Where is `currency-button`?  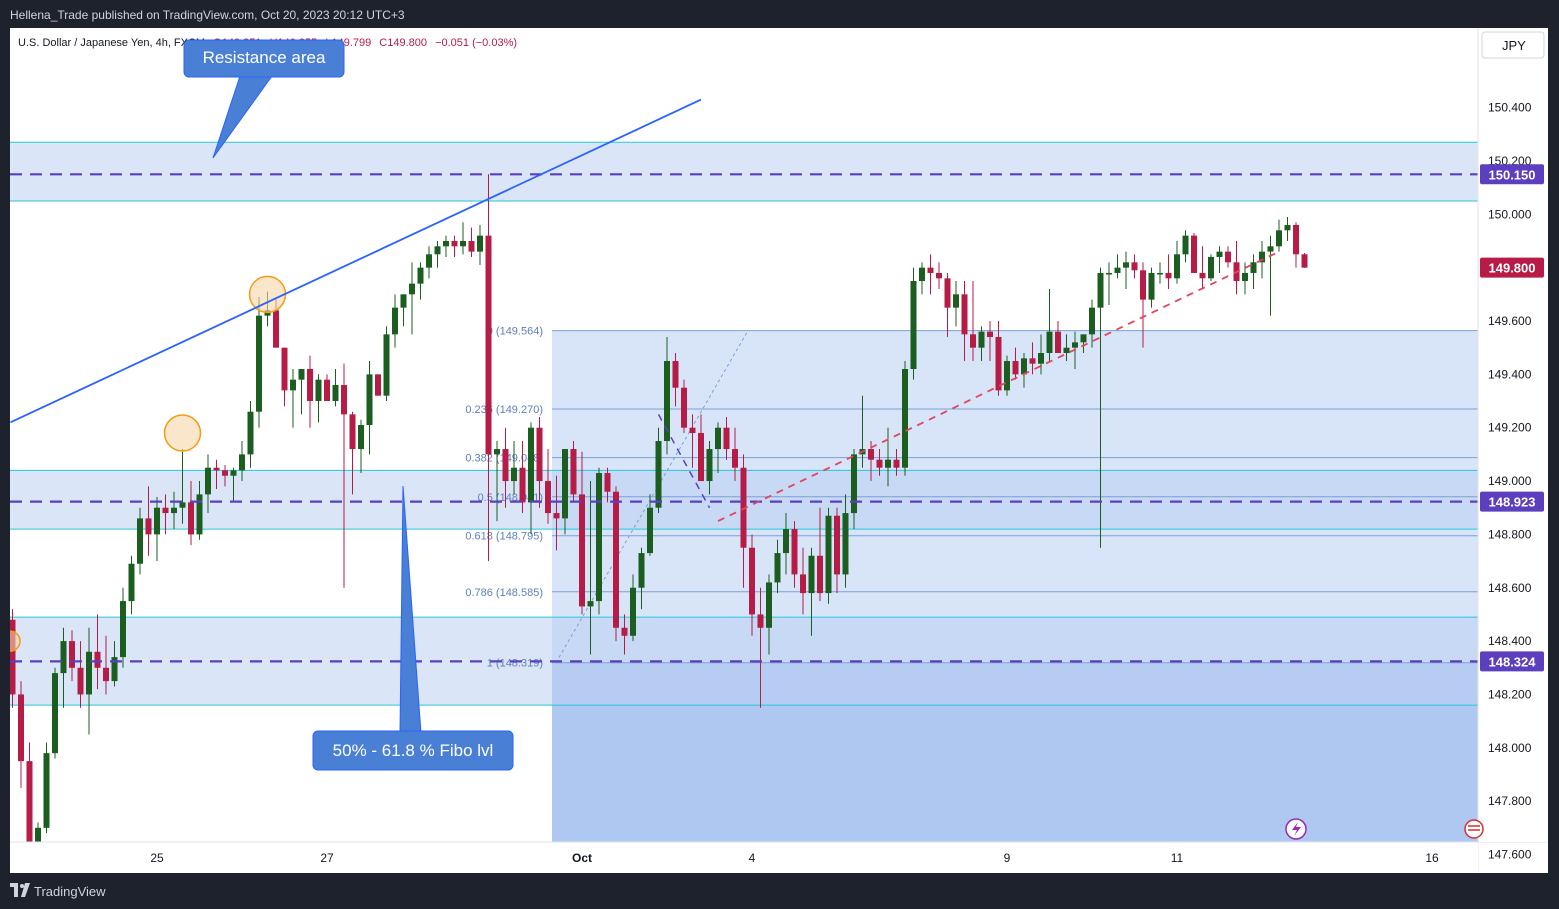
currency-button is located at coordinates (1513, 45).